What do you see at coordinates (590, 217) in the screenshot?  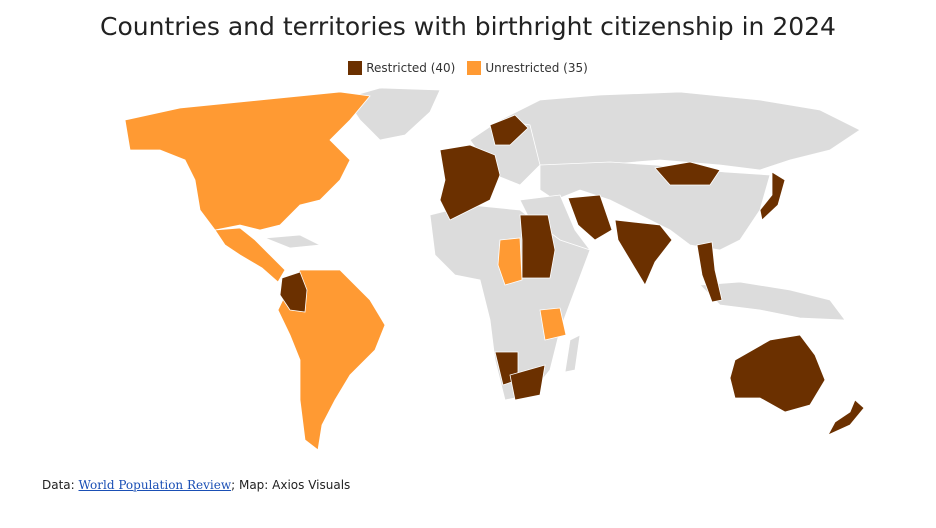 I see `iran` at bounding box center [590, 217].